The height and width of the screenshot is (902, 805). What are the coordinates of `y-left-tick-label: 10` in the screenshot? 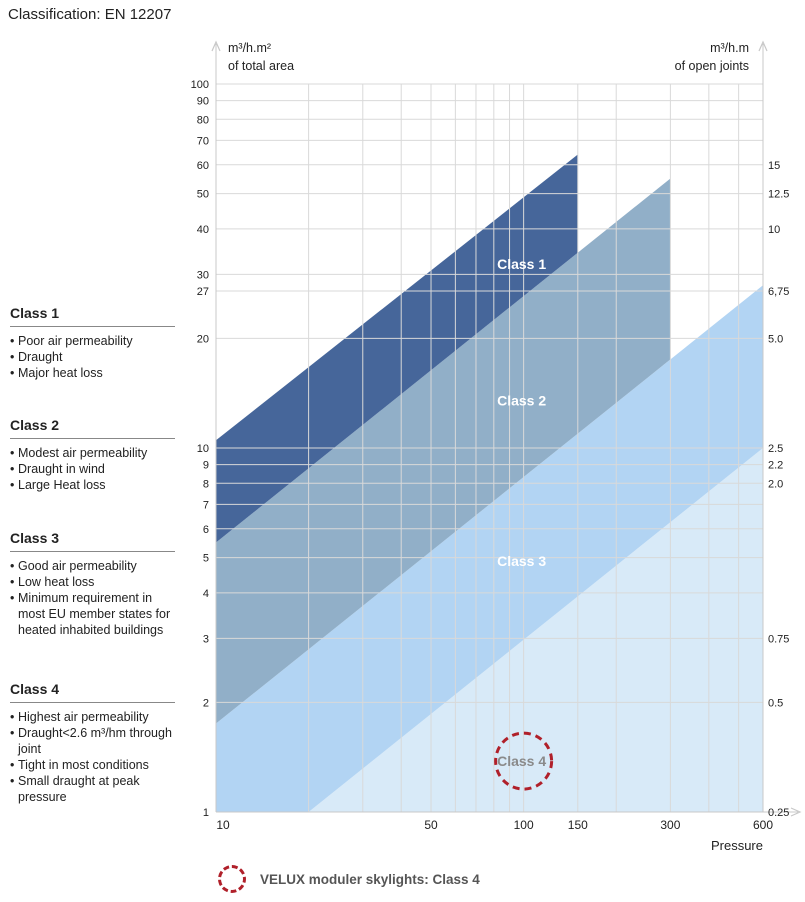 It's located at (203, 449).